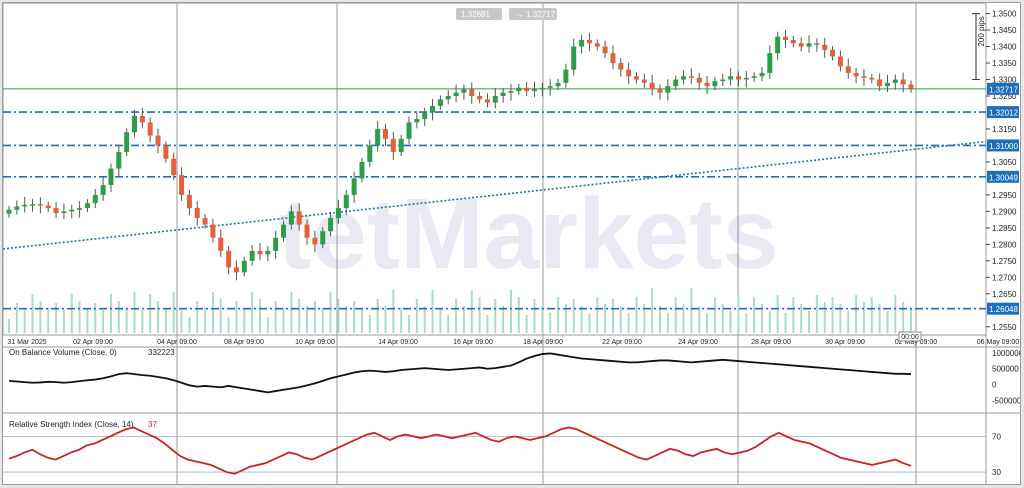  I want to click on price-tick-label: 1.2550, so click(1004, 327).